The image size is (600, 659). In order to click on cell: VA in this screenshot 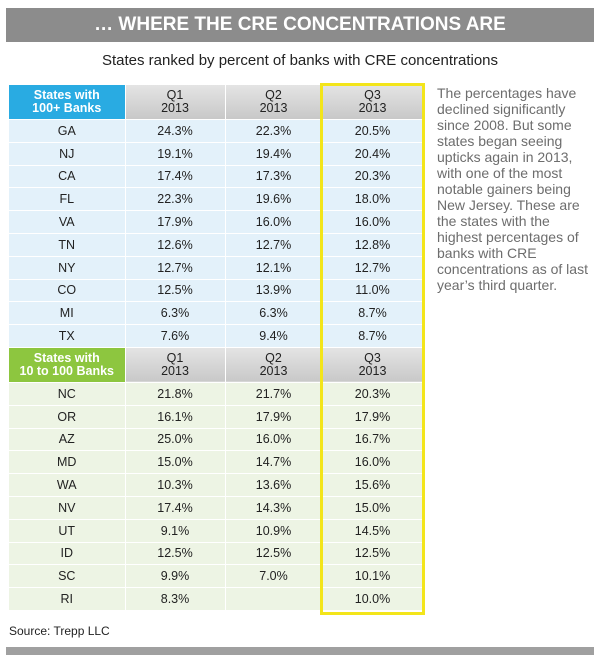, I will do `click(67, 222)`.